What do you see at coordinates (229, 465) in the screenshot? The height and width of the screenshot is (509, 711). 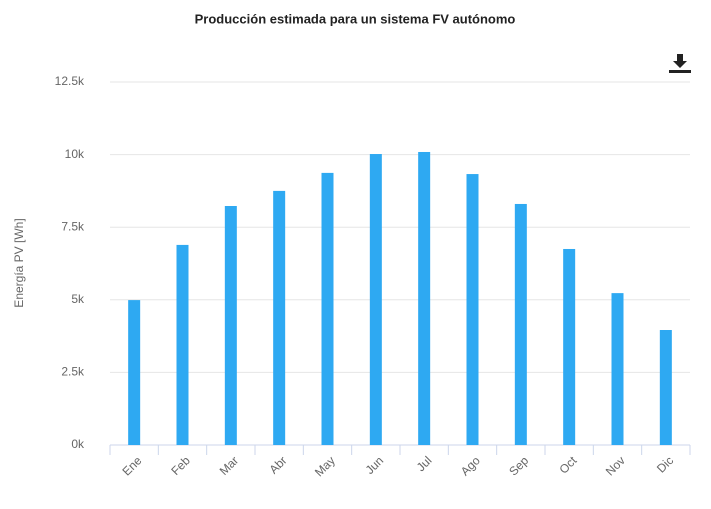 I see `x-tick-label: Mar` at bounding box center [229, 465].